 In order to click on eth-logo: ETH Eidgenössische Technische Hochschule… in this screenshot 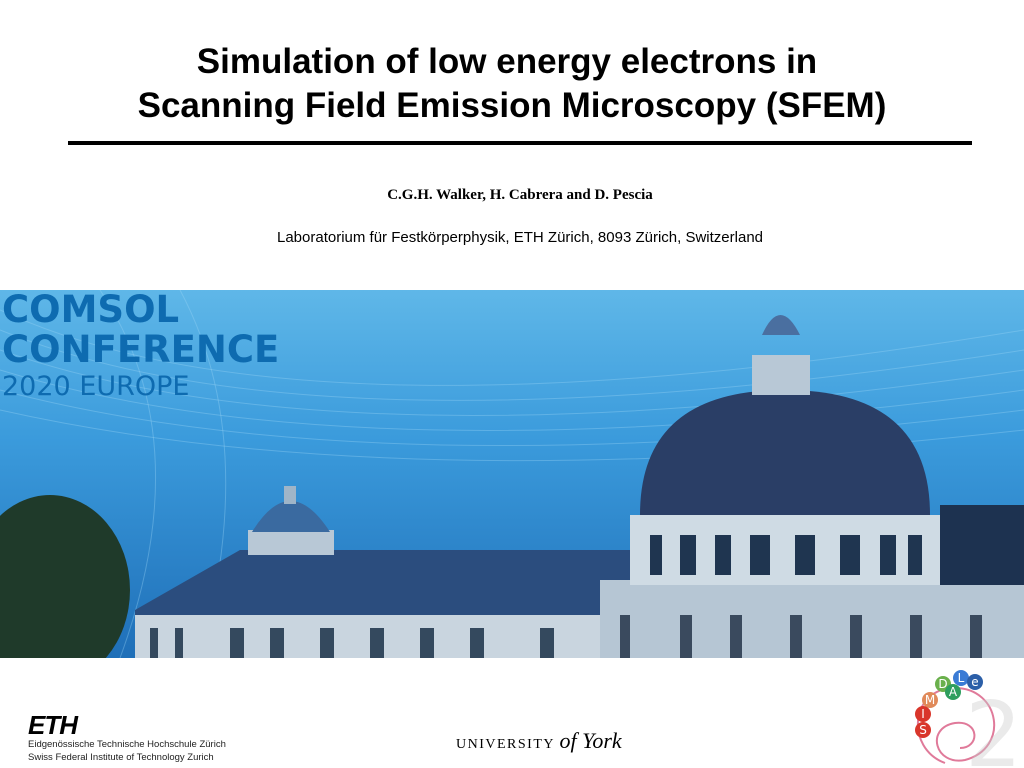, I will do `click(127, 738)`.